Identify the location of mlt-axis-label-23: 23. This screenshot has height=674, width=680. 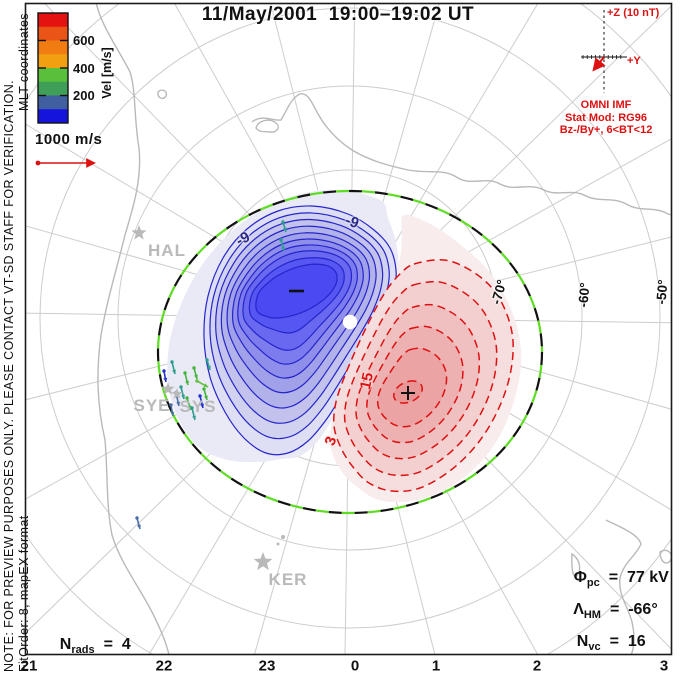
(267, 665).